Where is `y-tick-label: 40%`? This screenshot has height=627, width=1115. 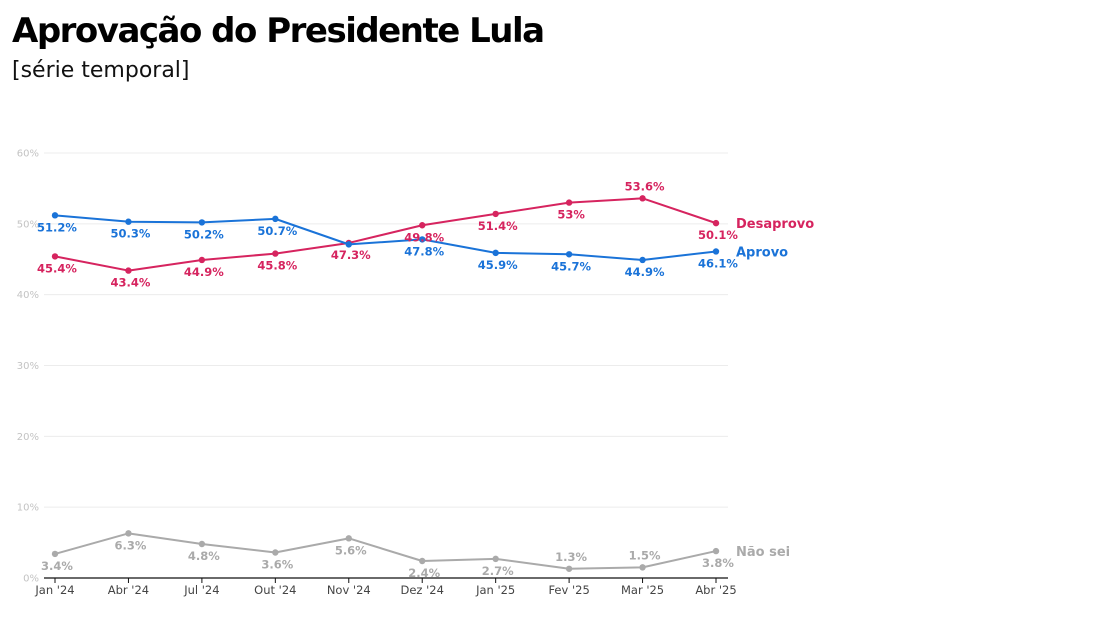 y-tick-label: 40% is located at coordinates (28, 295).